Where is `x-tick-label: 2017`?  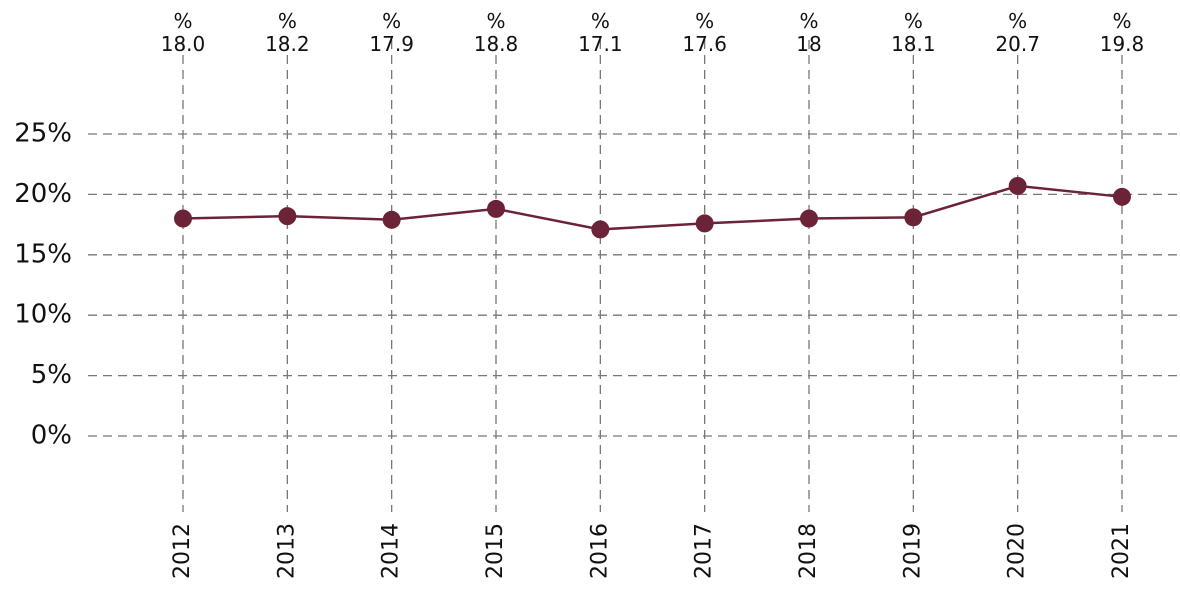 x-tick-label: 2017 is located at coordinates (704, 551).